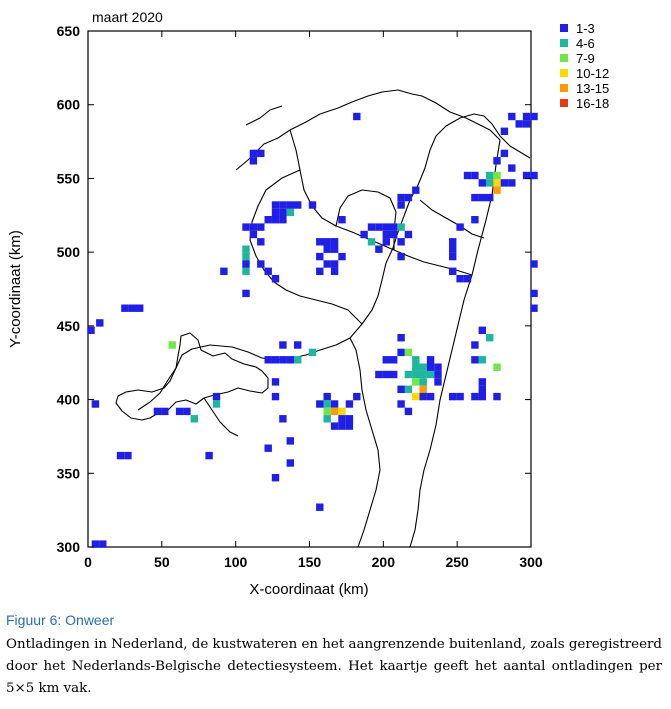 The width and height of the screenshot is (671, 709). Describe the element at coordinates (457, 562) in the screenshot. I see `x-tick-label: 250` at that location.